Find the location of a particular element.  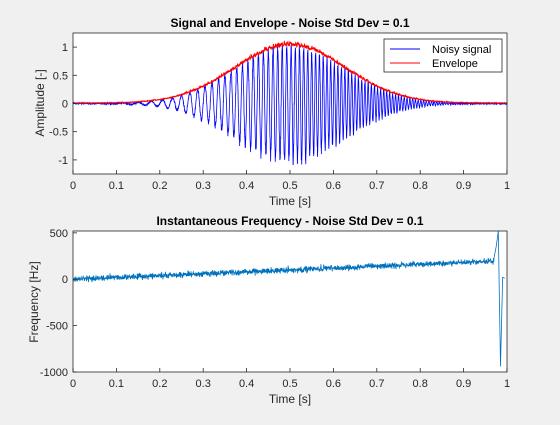

y-tick-label: 0.5 is located at coordinates (60, 76).